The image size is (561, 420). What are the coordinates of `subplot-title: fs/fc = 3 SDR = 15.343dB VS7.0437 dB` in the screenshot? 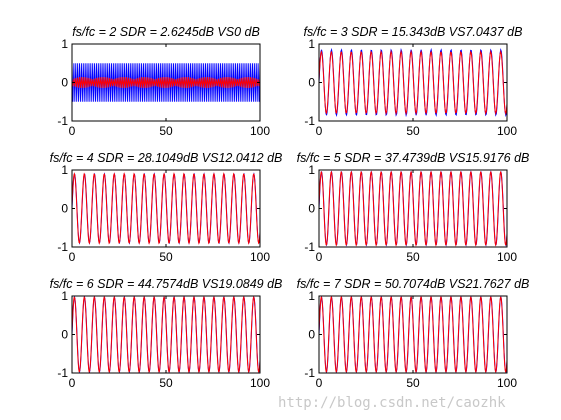 It's located at (413, 32).